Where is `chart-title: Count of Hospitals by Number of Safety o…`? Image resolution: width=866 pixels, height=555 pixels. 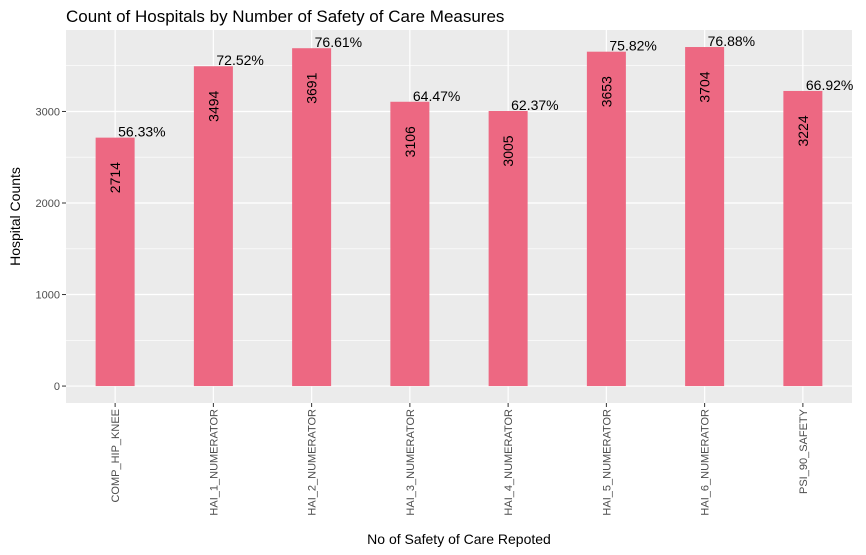
chart-title: Count of Hospitals by Number of Safety o… is located at coordinates (285, 16).